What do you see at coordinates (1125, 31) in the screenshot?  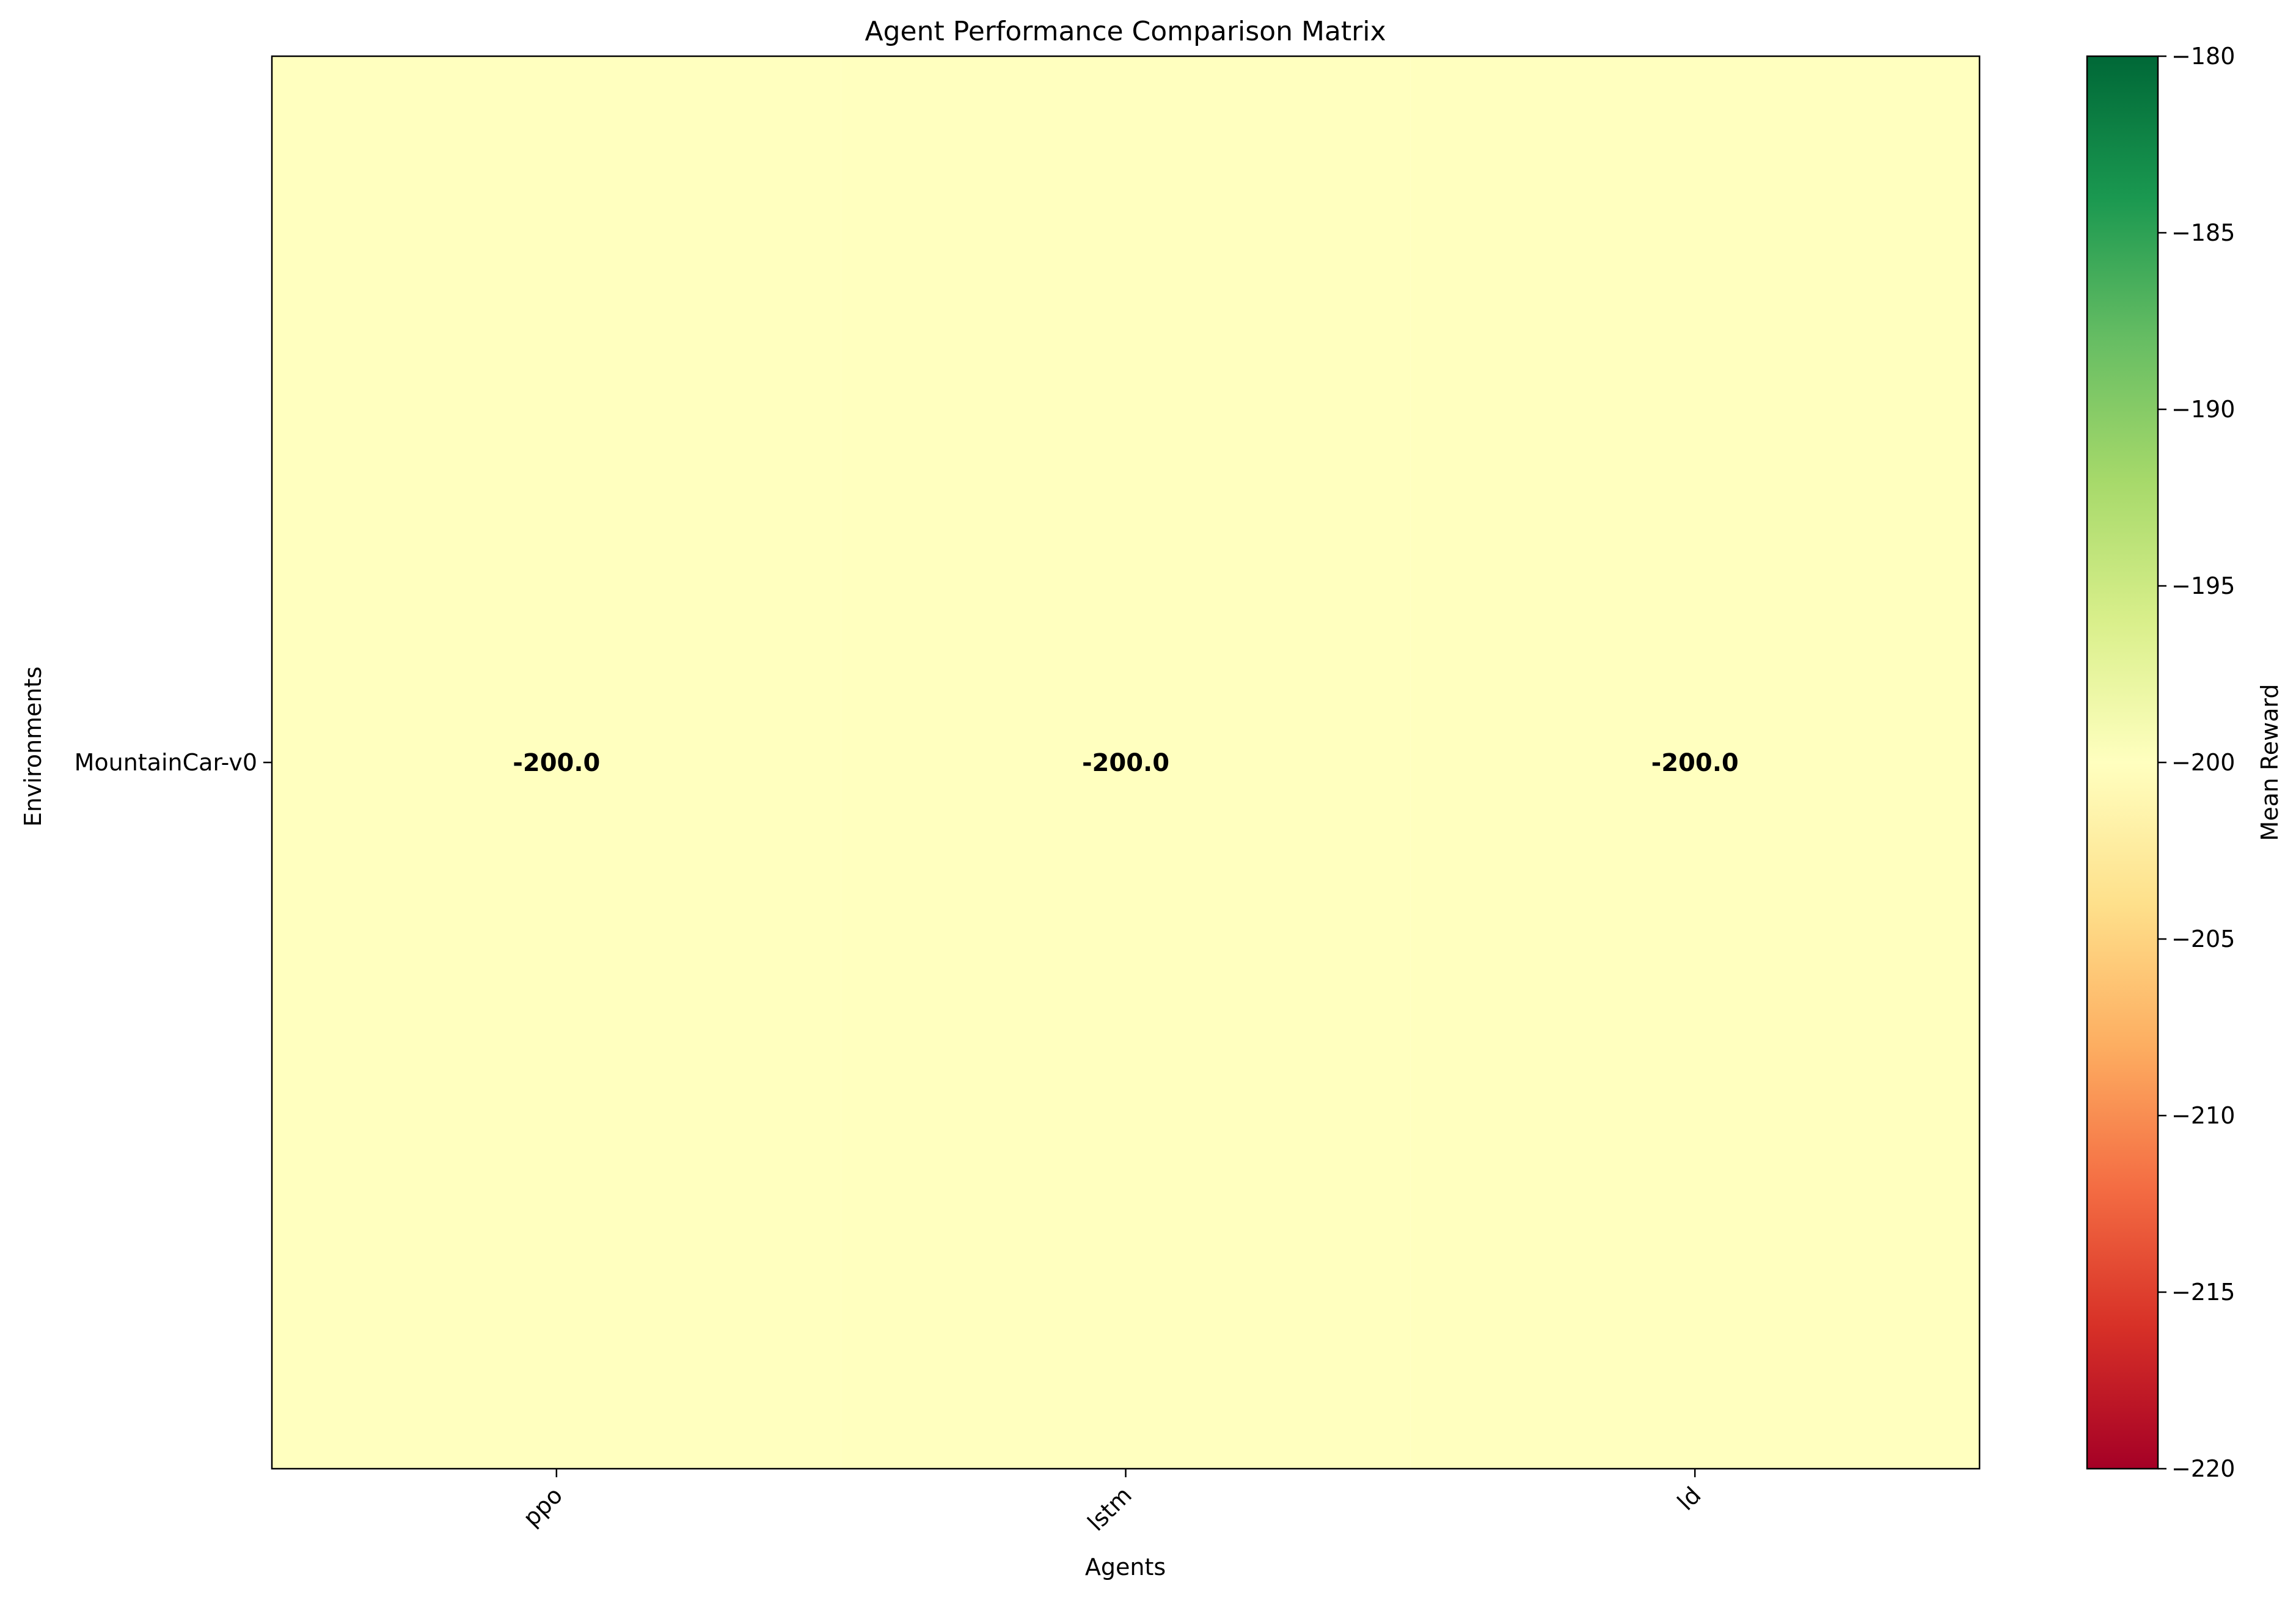 I see `chart-title: Agent Performance Comparison Matrix` at bounding box center [1125, 31].